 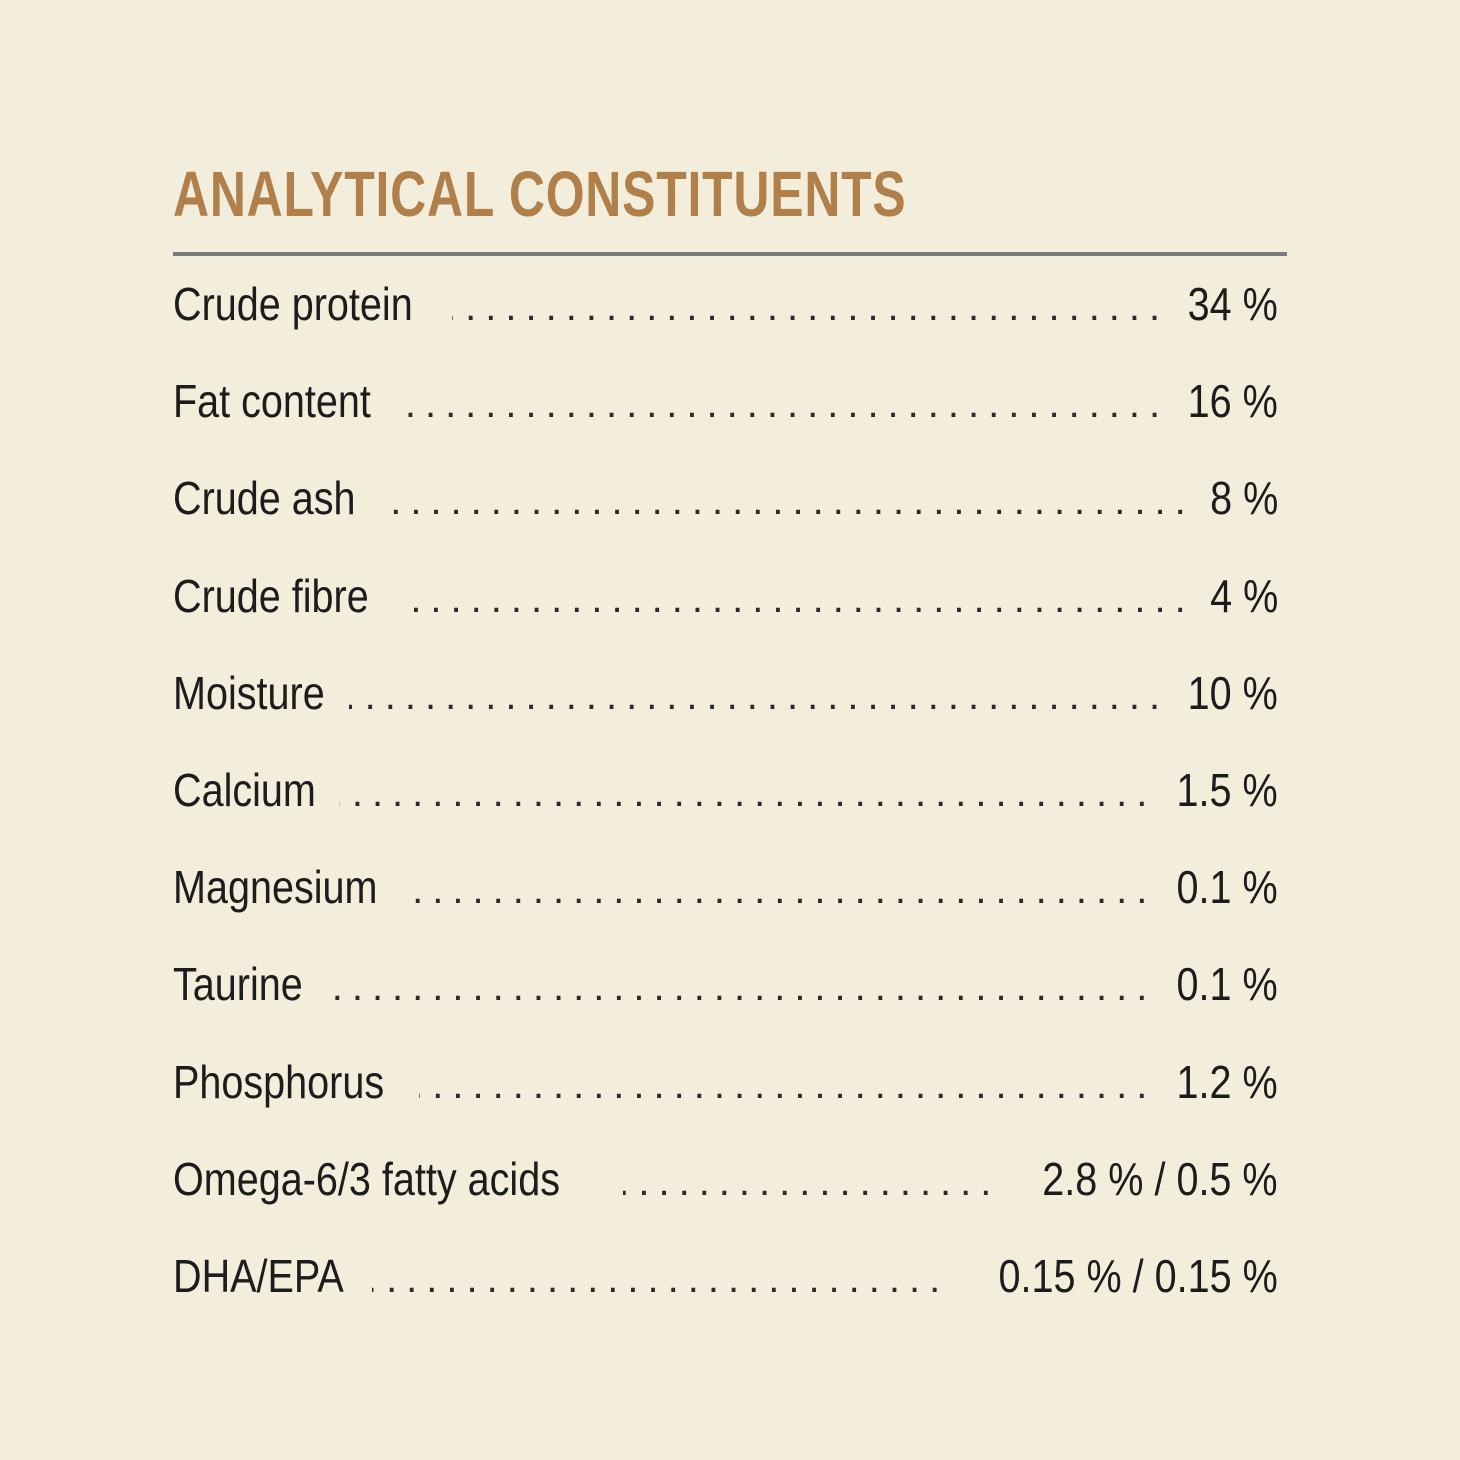 What do you see at coordinates (1138, 1275) in the screenshot?
I see `constituent-value: 0.15 % / 0.15 %` at bounding box center [1138, 1275].